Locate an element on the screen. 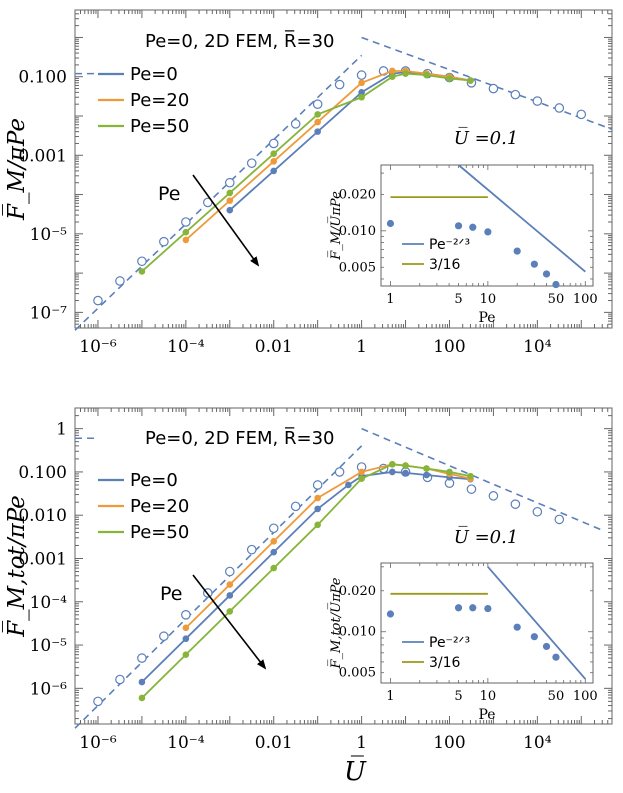 This screenshot has width=623, height=793. reference-dashed-line is located at coordinates (482, 479).